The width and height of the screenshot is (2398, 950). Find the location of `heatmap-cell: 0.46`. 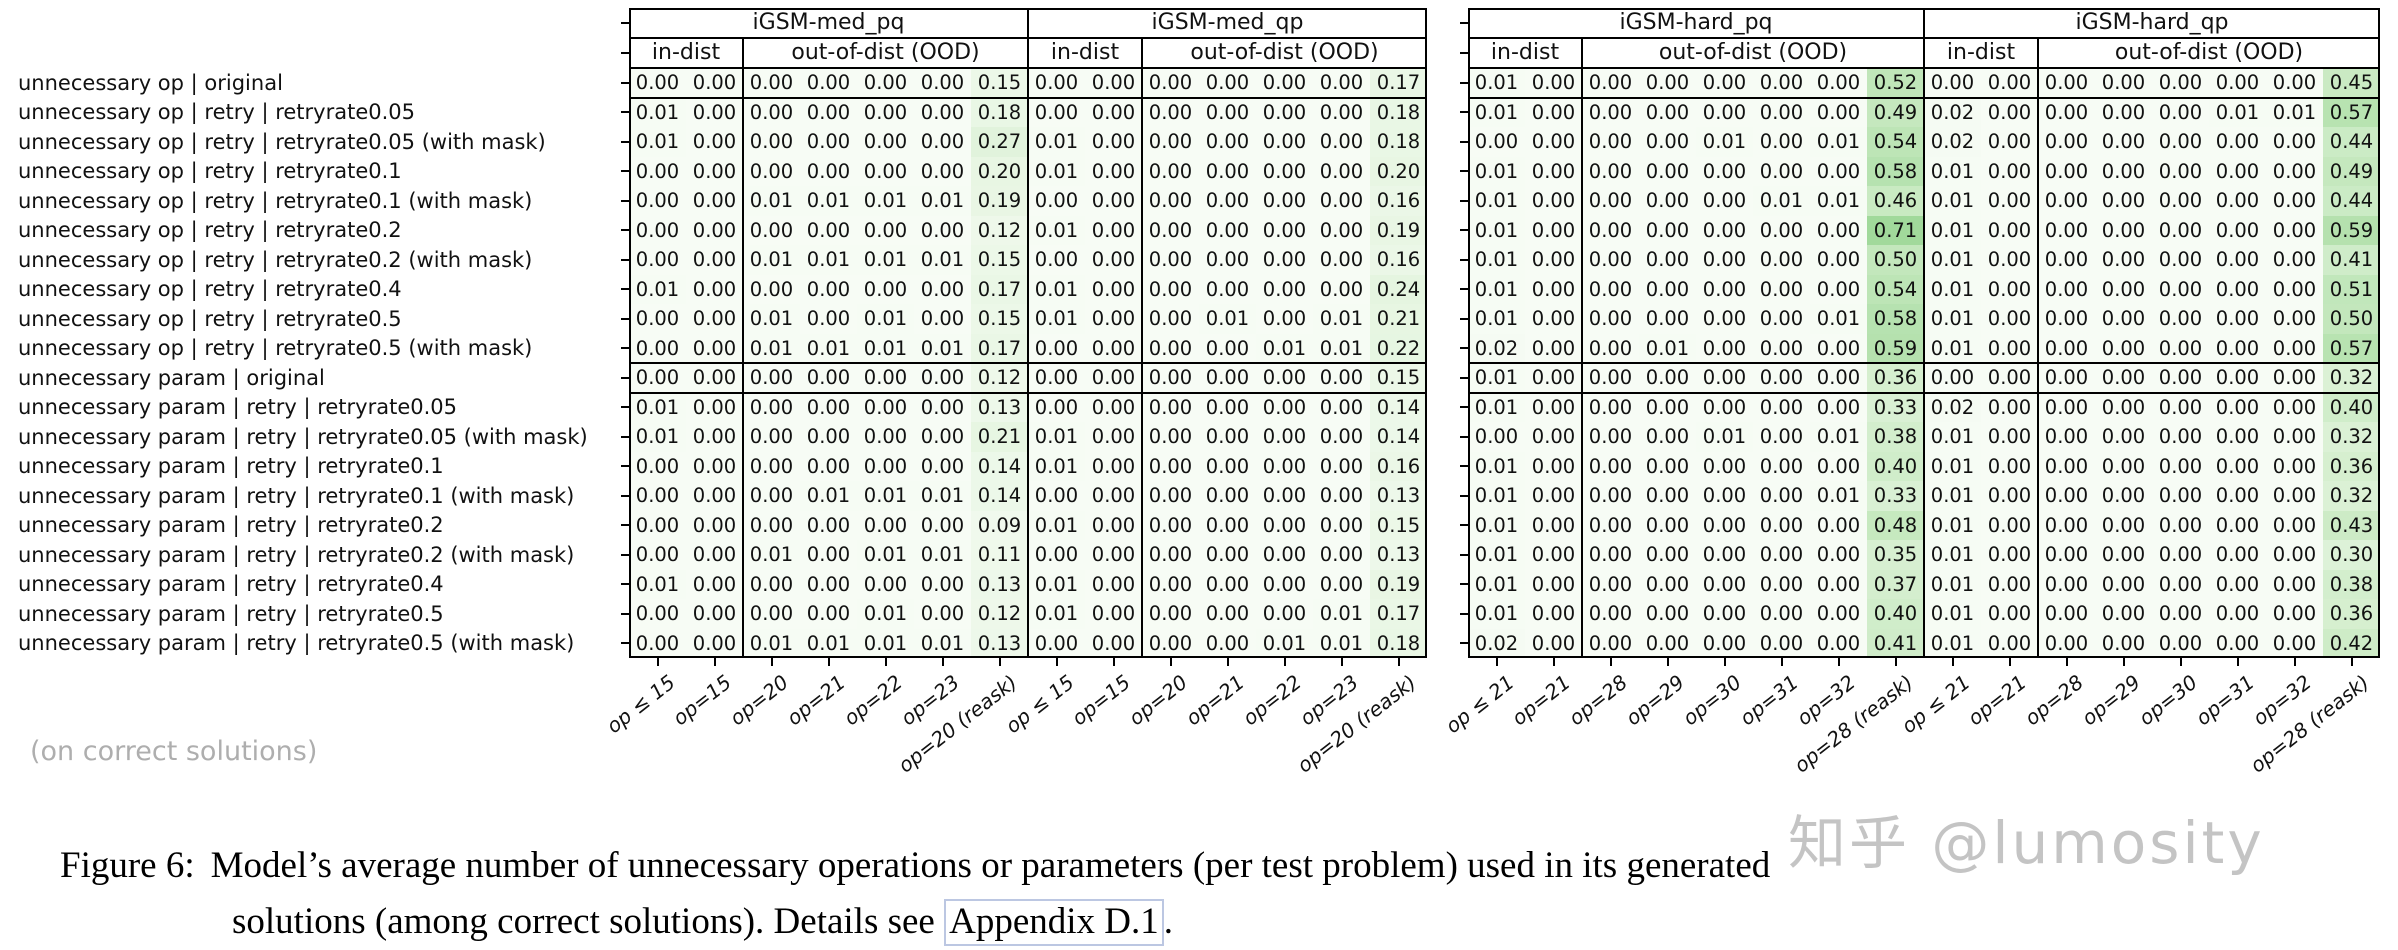

heatmap-cell: 0.46 is located at coordinates (1895, 201).